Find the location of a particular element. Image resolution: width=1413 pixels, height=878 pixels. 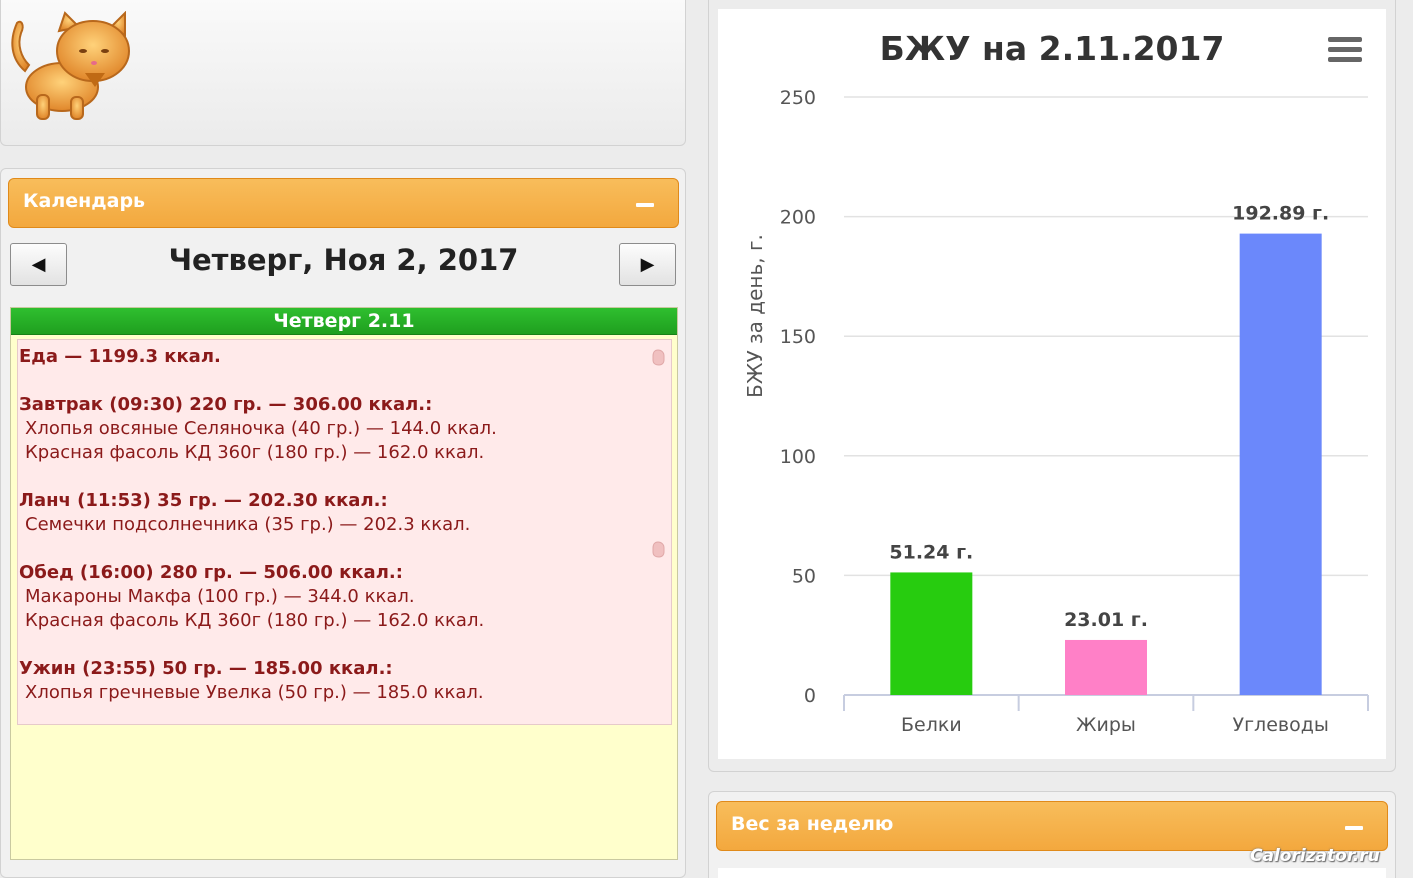

cat-logo-icon is located at coordinates (70, 65).